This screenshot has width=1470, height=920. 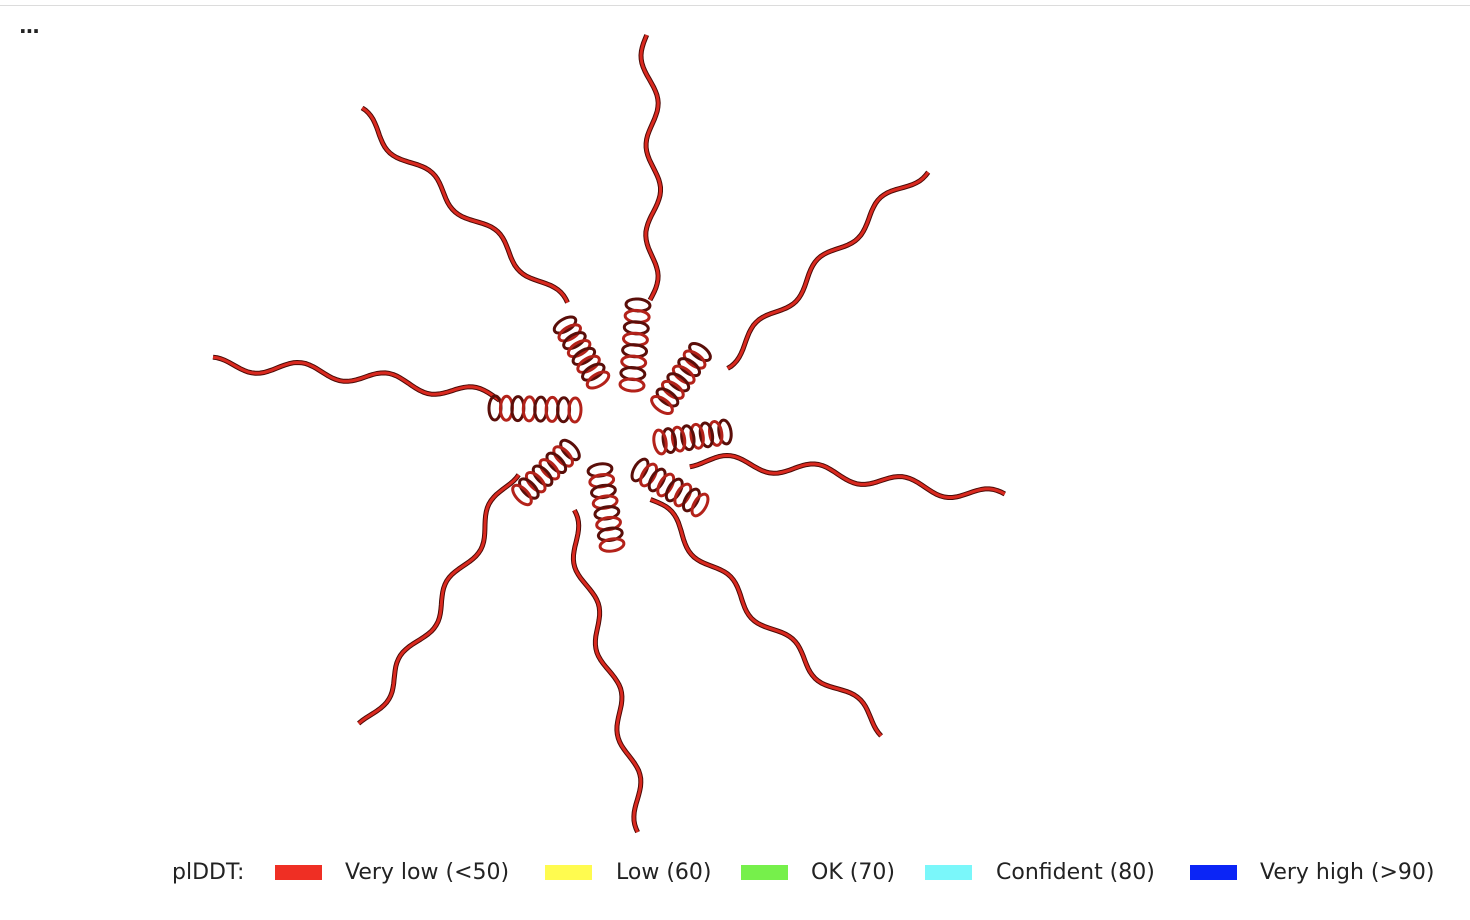 I want to click on legend-label: Low (60), so click(x=663, y=872).